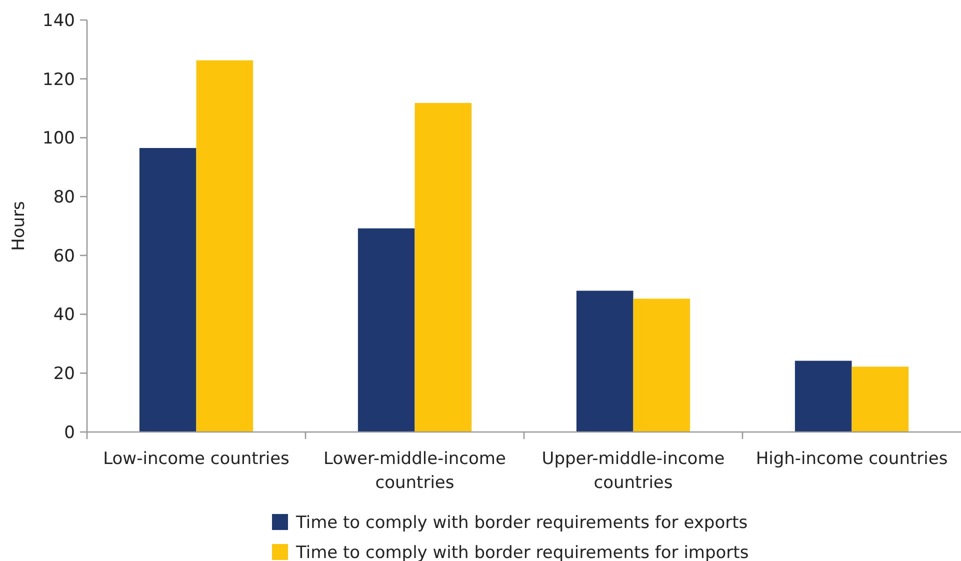 This screenshot has width=961, height=561. I want to click on x-tick-label: Lower-middle-income countries, so click(415, 471).